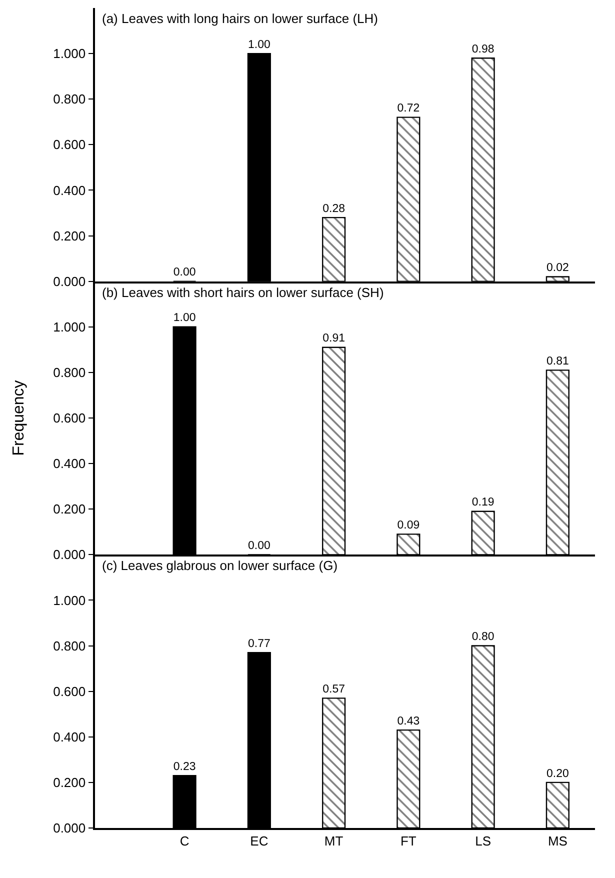 This screenshot has width=615, height=878. What do you see at coordinates (483, 502) in the screenshot?
I see `data-label: 0.19` at bounding box center [483, 502].